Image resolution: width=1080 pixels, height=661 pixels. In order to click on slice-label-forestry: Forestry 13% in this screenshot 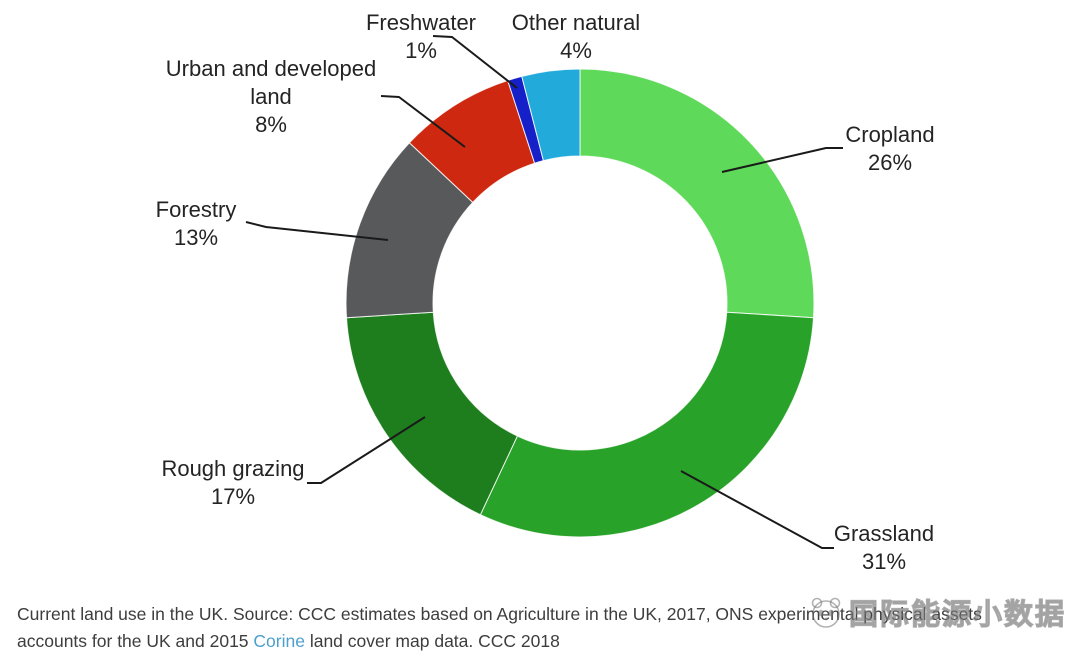, I will do `click(196, 224)`.